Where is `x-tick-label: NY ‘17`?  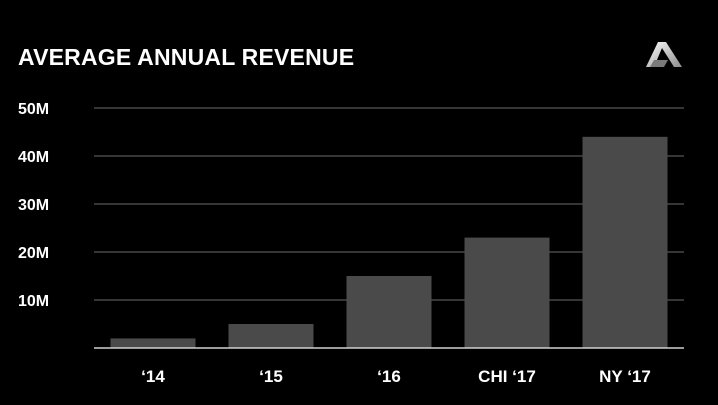 x-tick-label: NY ‘17 is located at coordinates (625, 376).